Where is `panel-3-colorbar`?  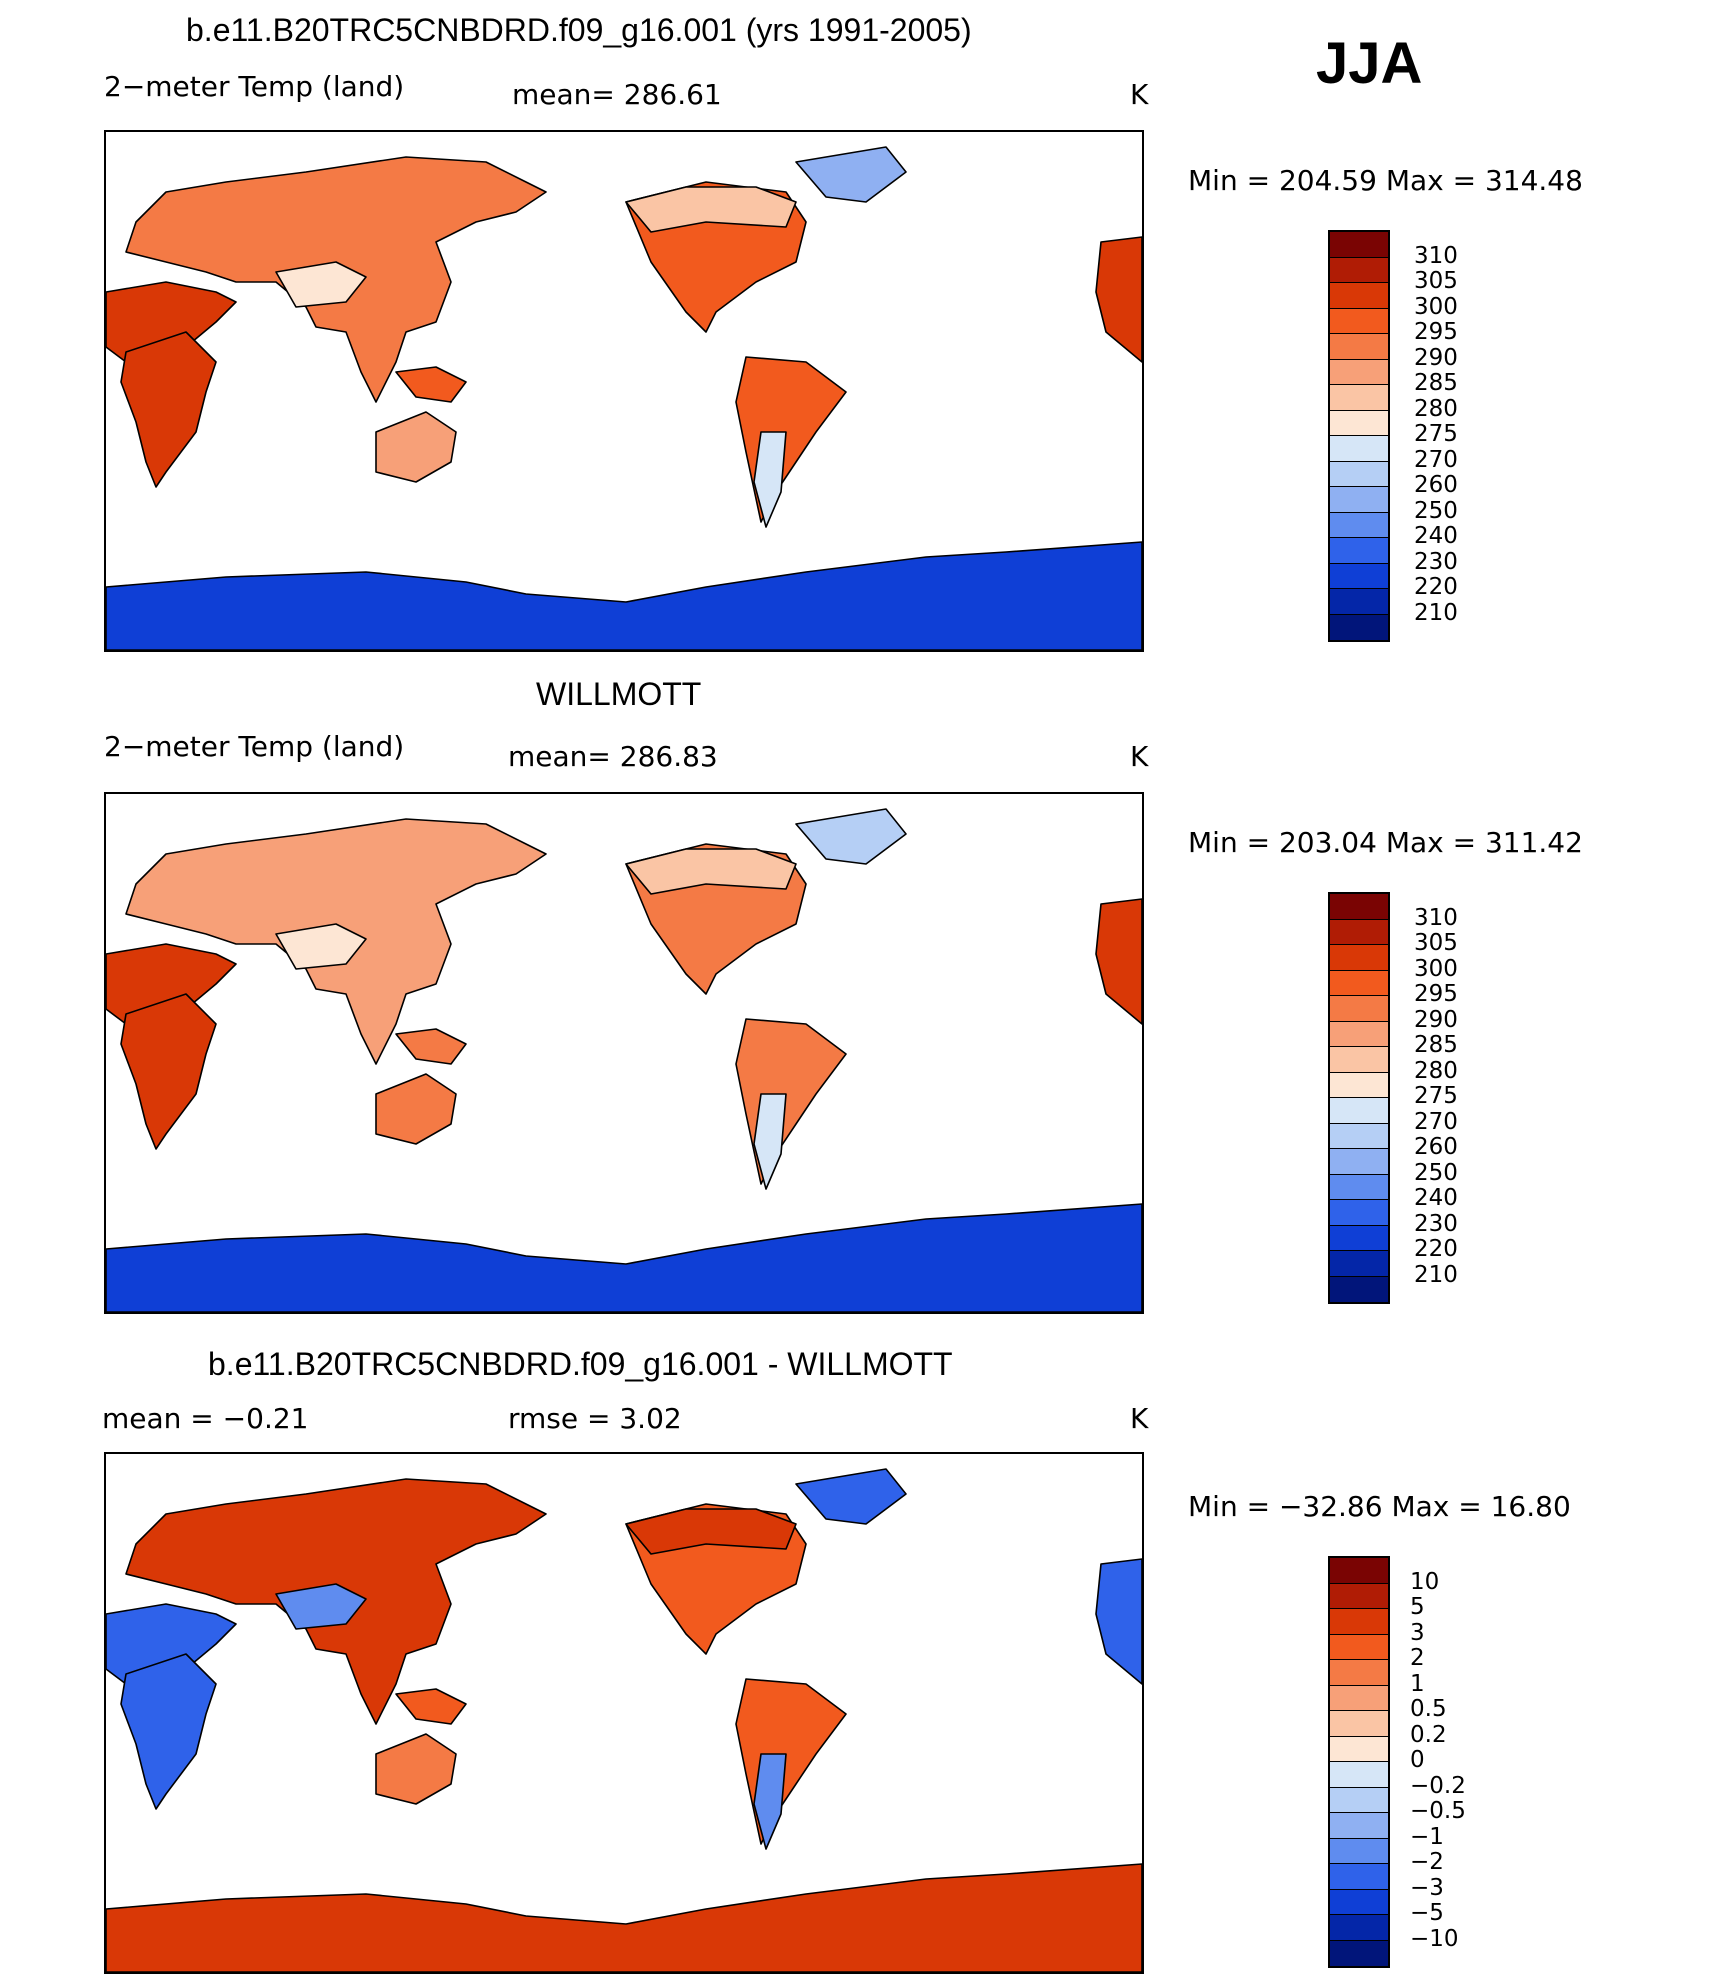 panel-3-colorbar is located at coordinates (1359, 1762).